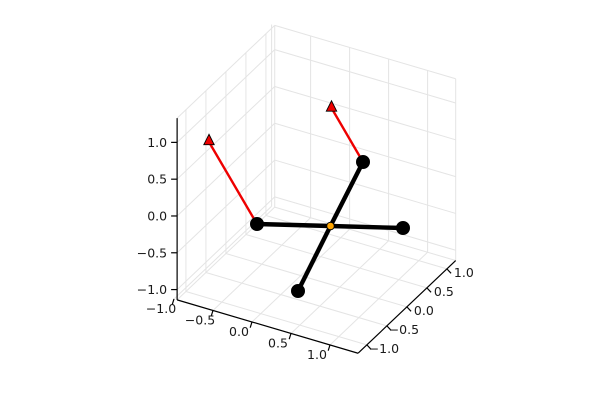 This screenshot has width=600, height=400. I want to click on y-axis-spine, so click(407, 307).